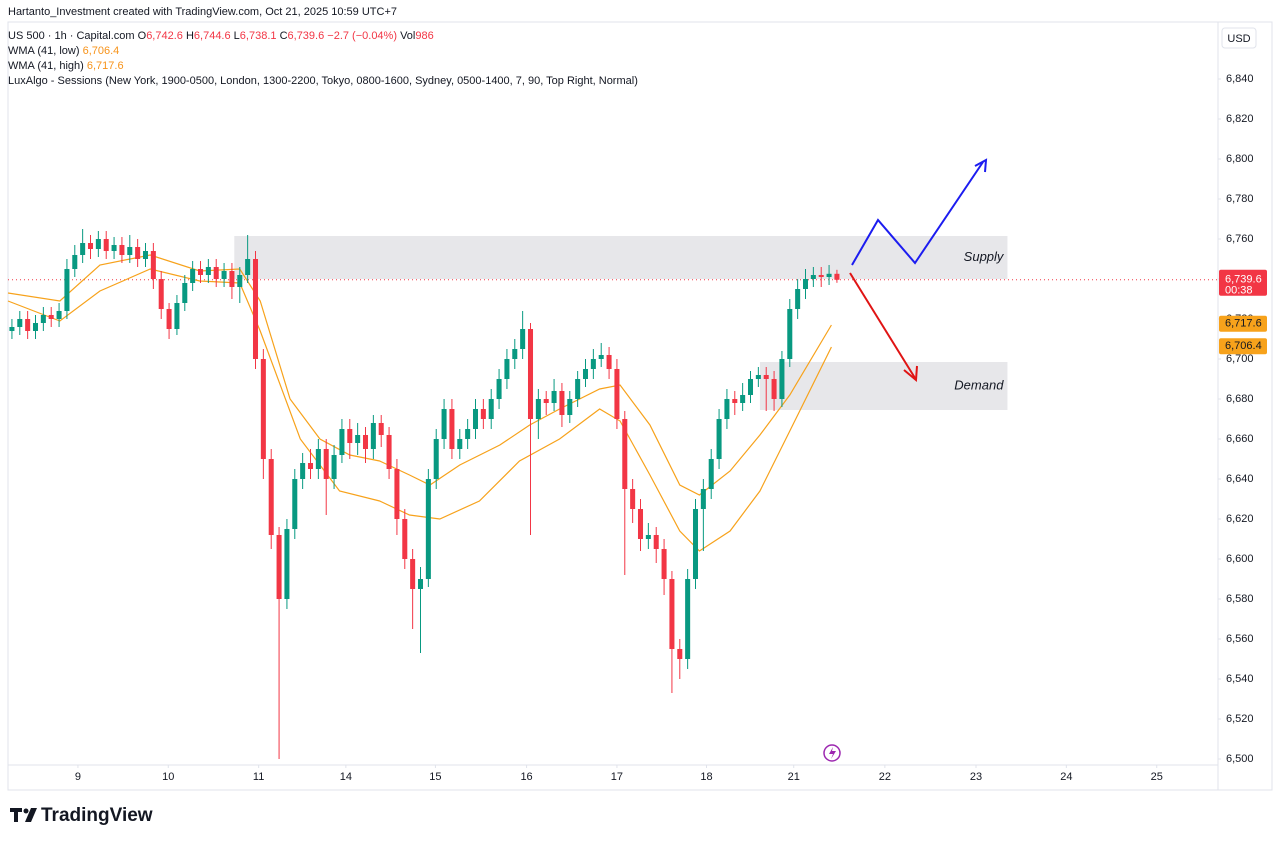 This screenshot has width=1280, height=842. Describe the element at coordinates (1240, 639) in the screenshot. I see `y-tick-label: 6,560` at that location.